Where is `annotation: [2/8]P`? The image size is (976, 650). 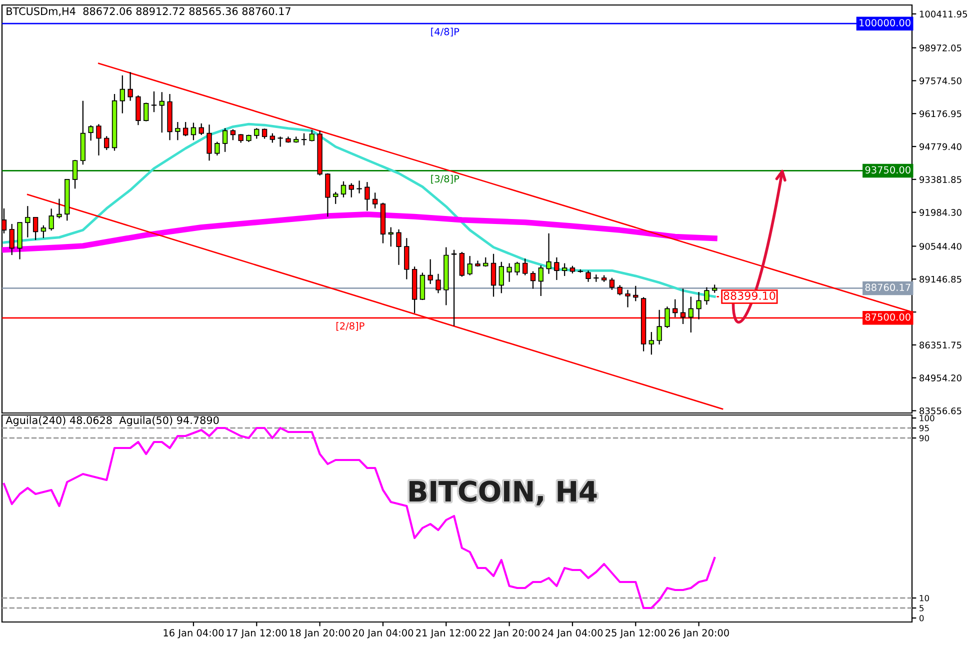
annotation: [2/8]P is located at coordinates (350, 326).